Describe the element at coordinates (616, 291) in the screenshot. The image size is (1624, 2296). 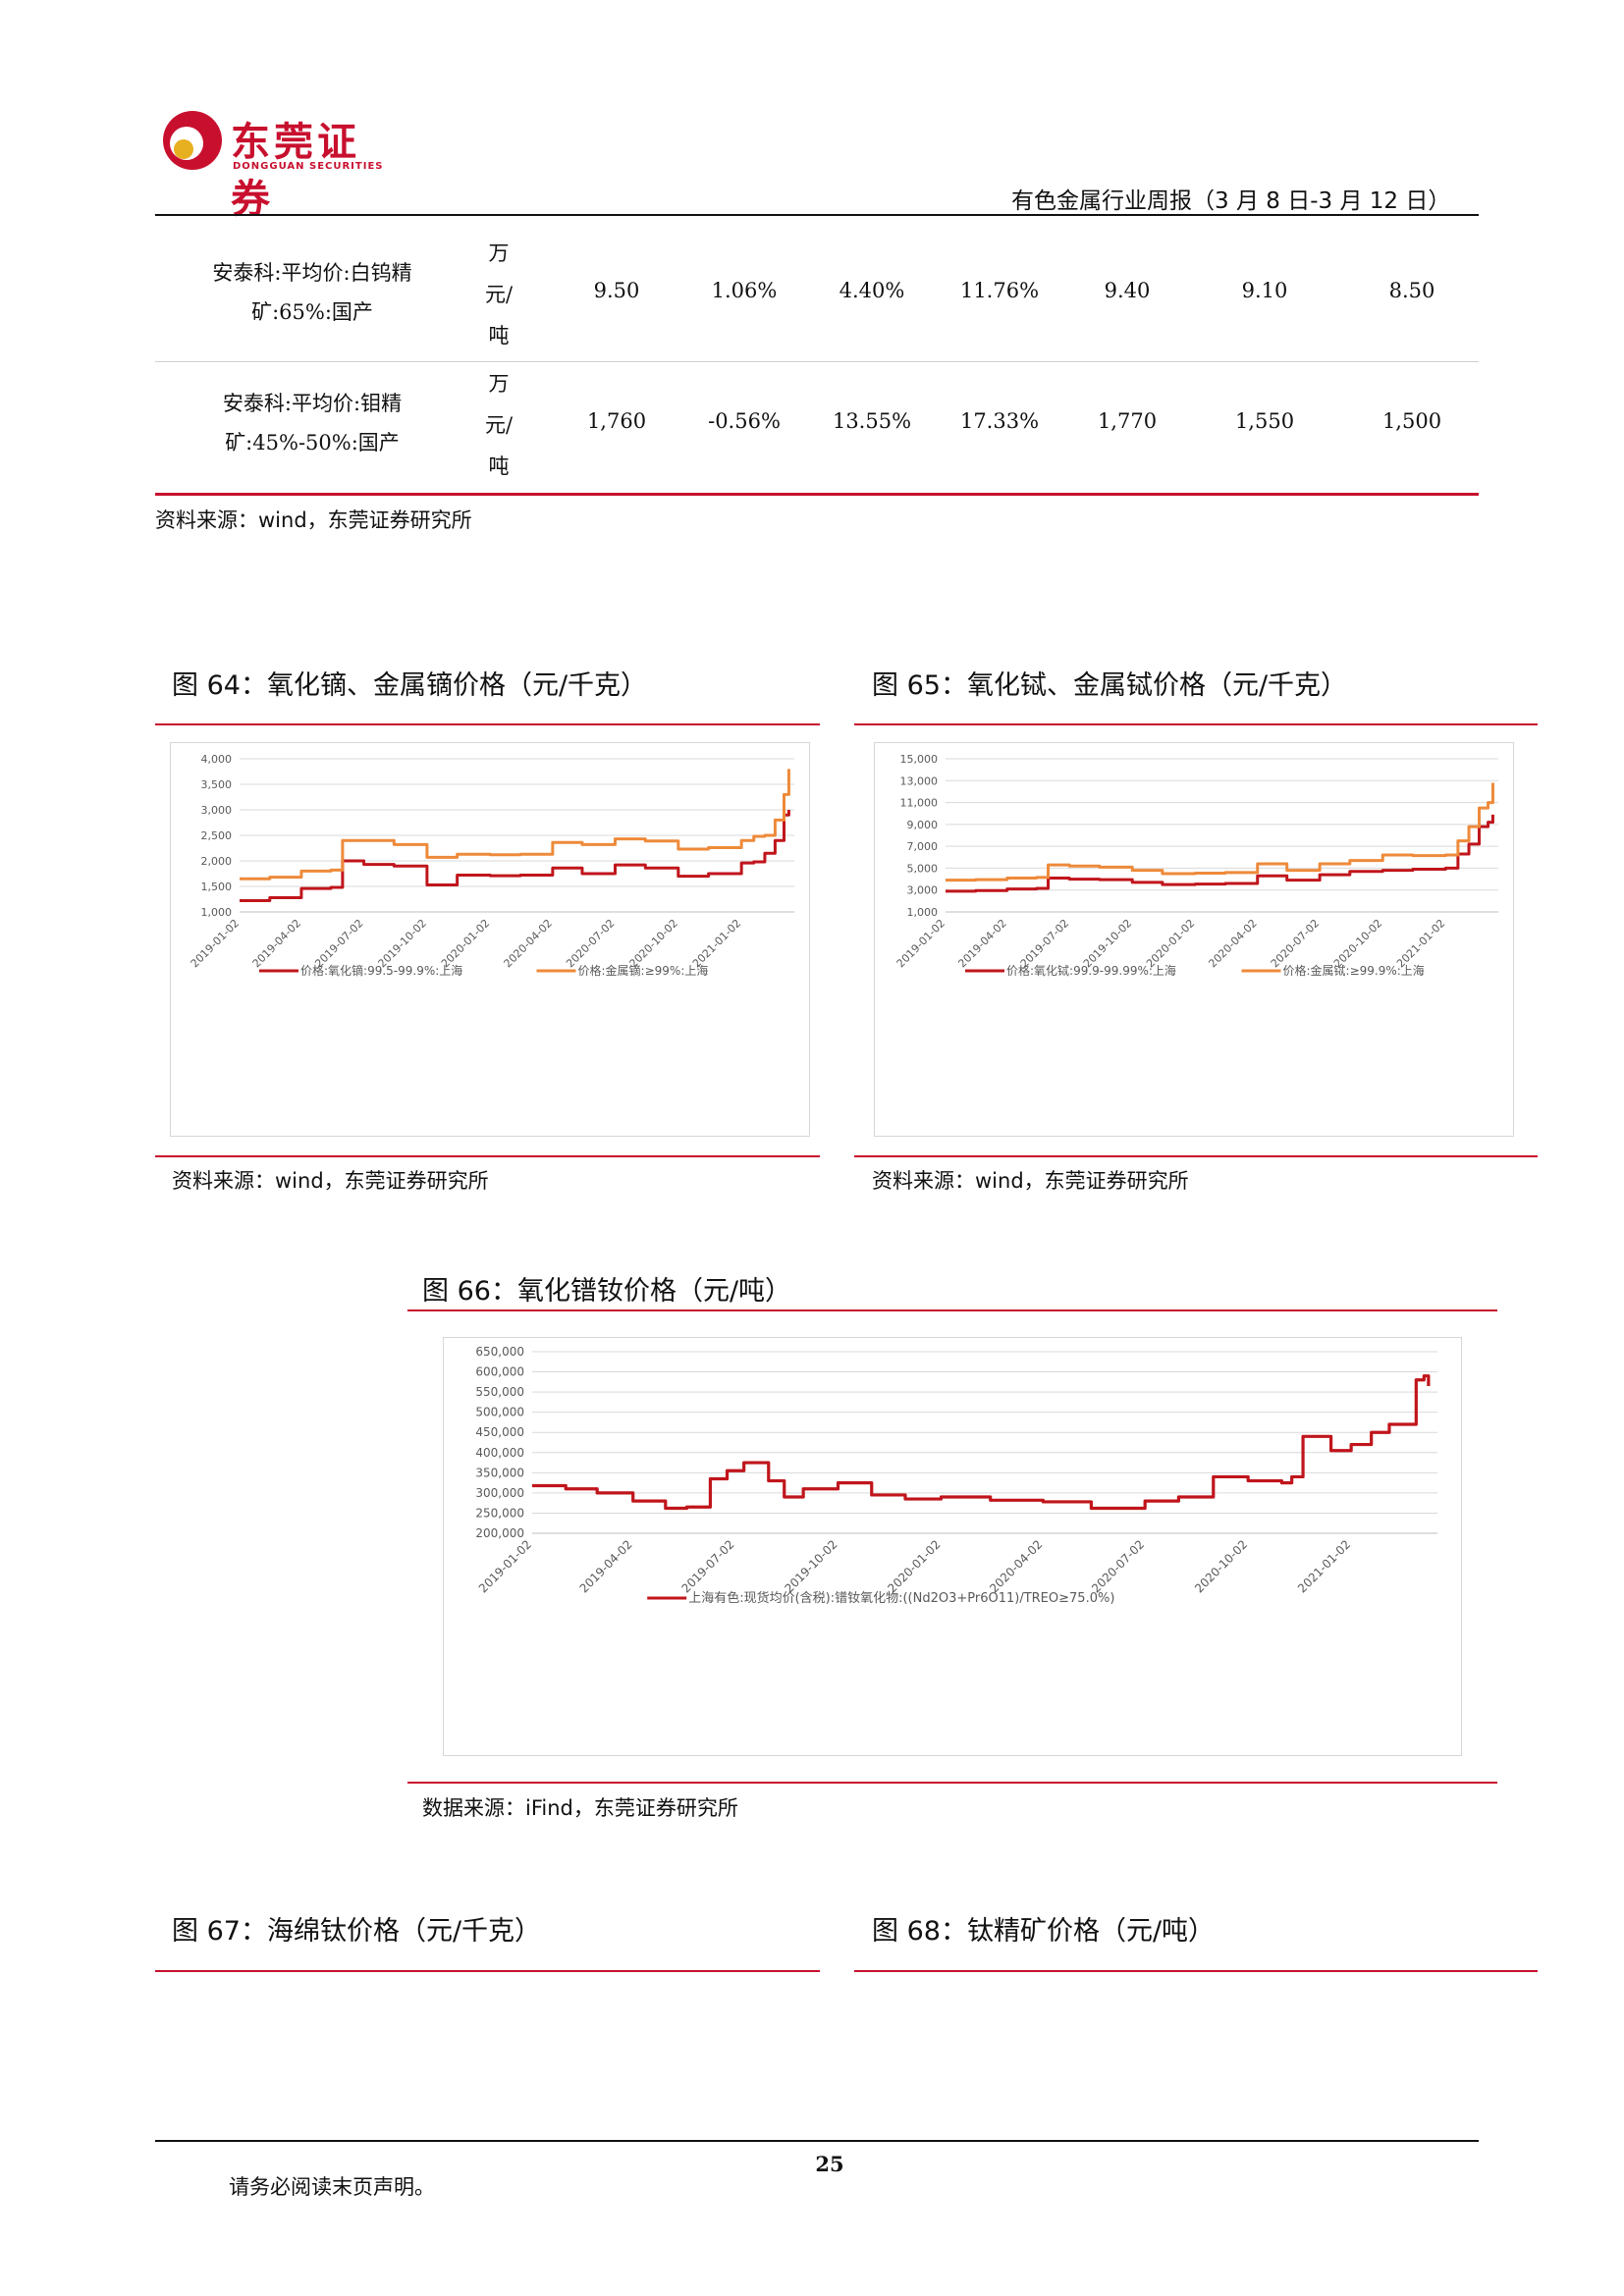
I see `row-value: 9.50` at that location.